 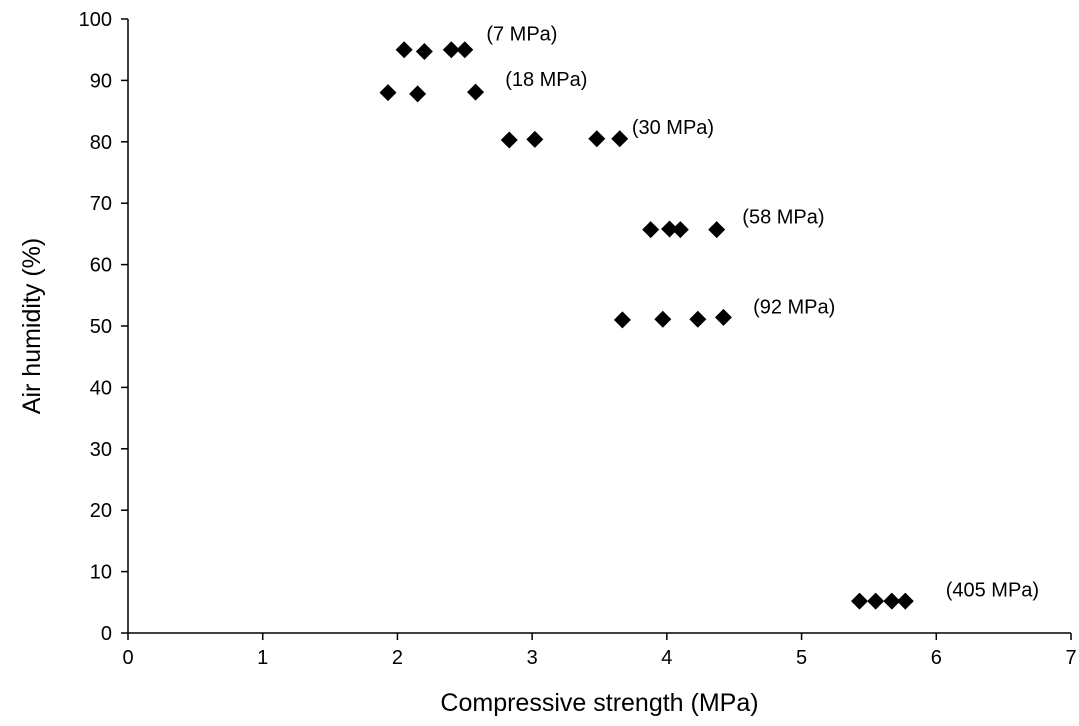 I want to click on x-tick-label: 6, so click(x=936, y=658).